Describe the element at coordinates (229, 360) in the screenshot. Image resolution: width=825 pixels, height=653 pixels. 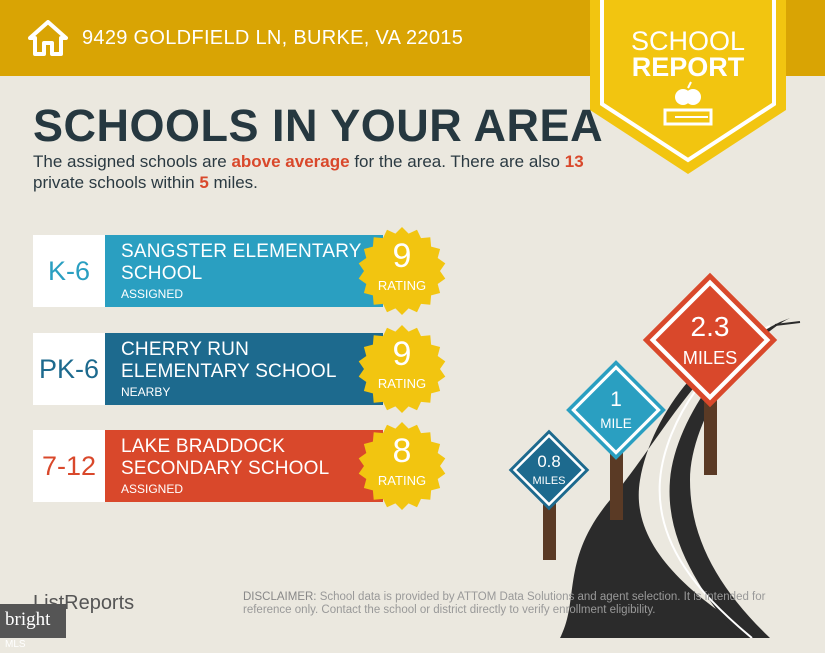
I see `school-name: CHERRY RUN ELEMENTARY SCHOOL` at that location.